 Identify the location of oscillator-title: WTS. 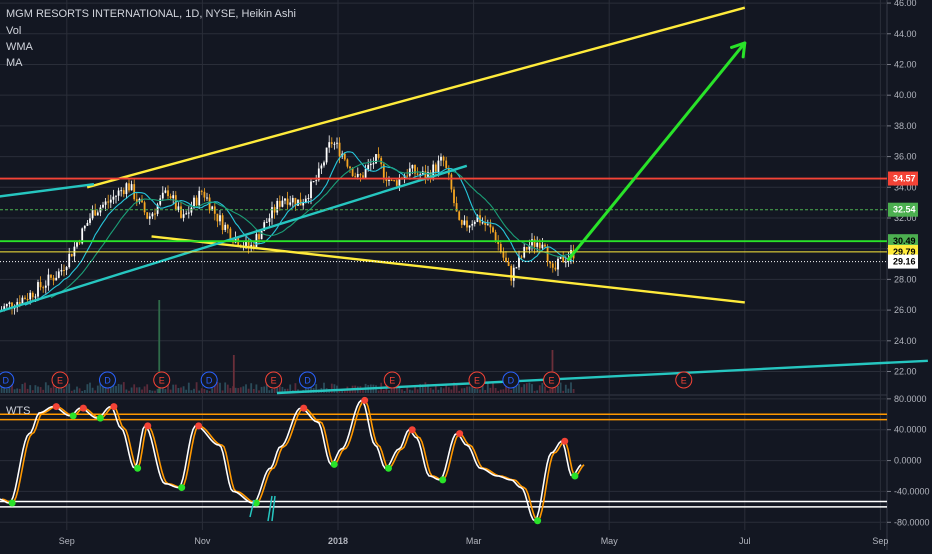
(18, 411).